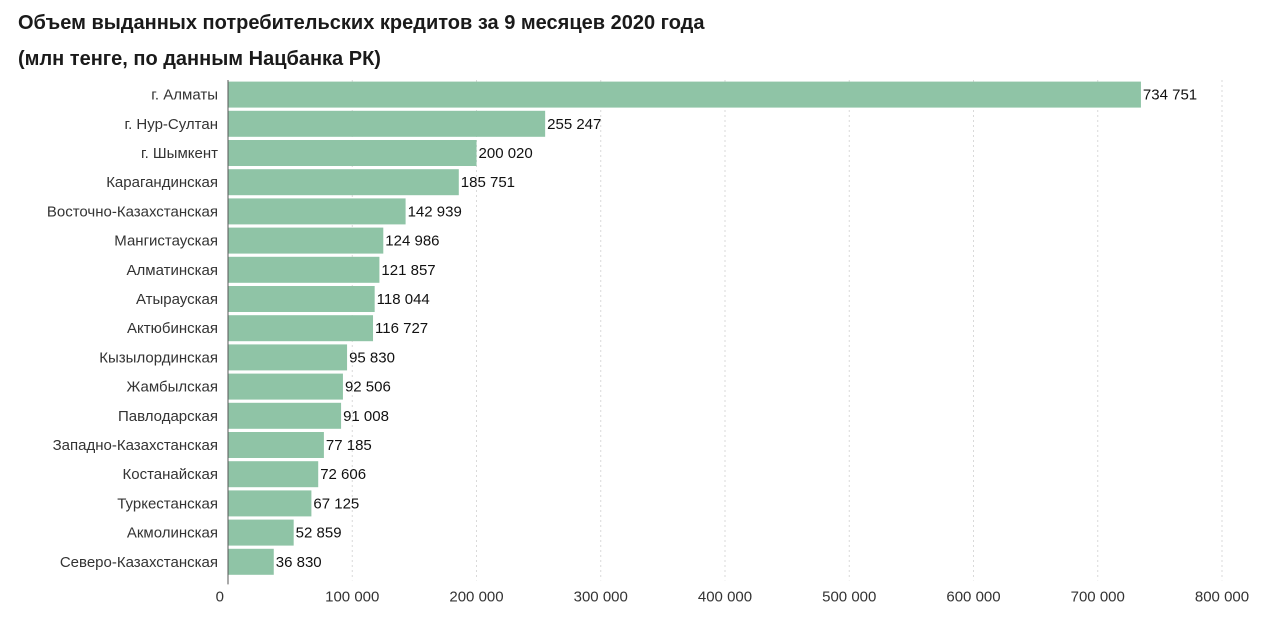 Image resolution: width=1280 pixels, height=621 pixels. Describe the element at coordinates (601, 596) in the screenshot. I see `x-tick-label: 300 000` at that location.